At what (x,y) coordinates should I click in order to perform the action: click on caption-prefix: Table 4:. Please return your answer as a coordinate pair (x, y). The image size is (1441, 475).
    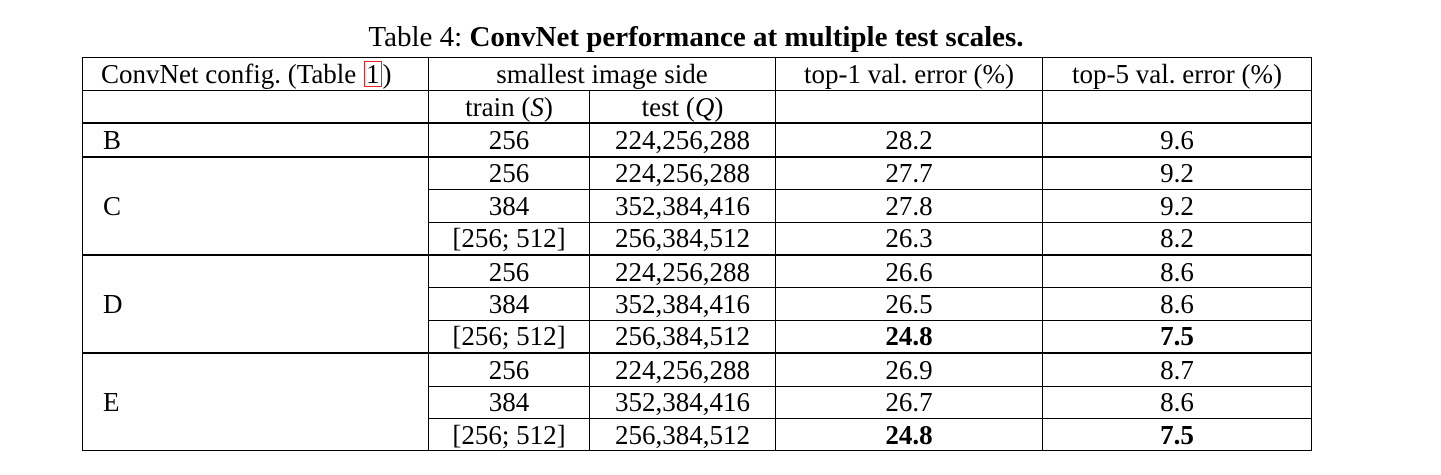
    Looking at the image, I should click on (419, 37).